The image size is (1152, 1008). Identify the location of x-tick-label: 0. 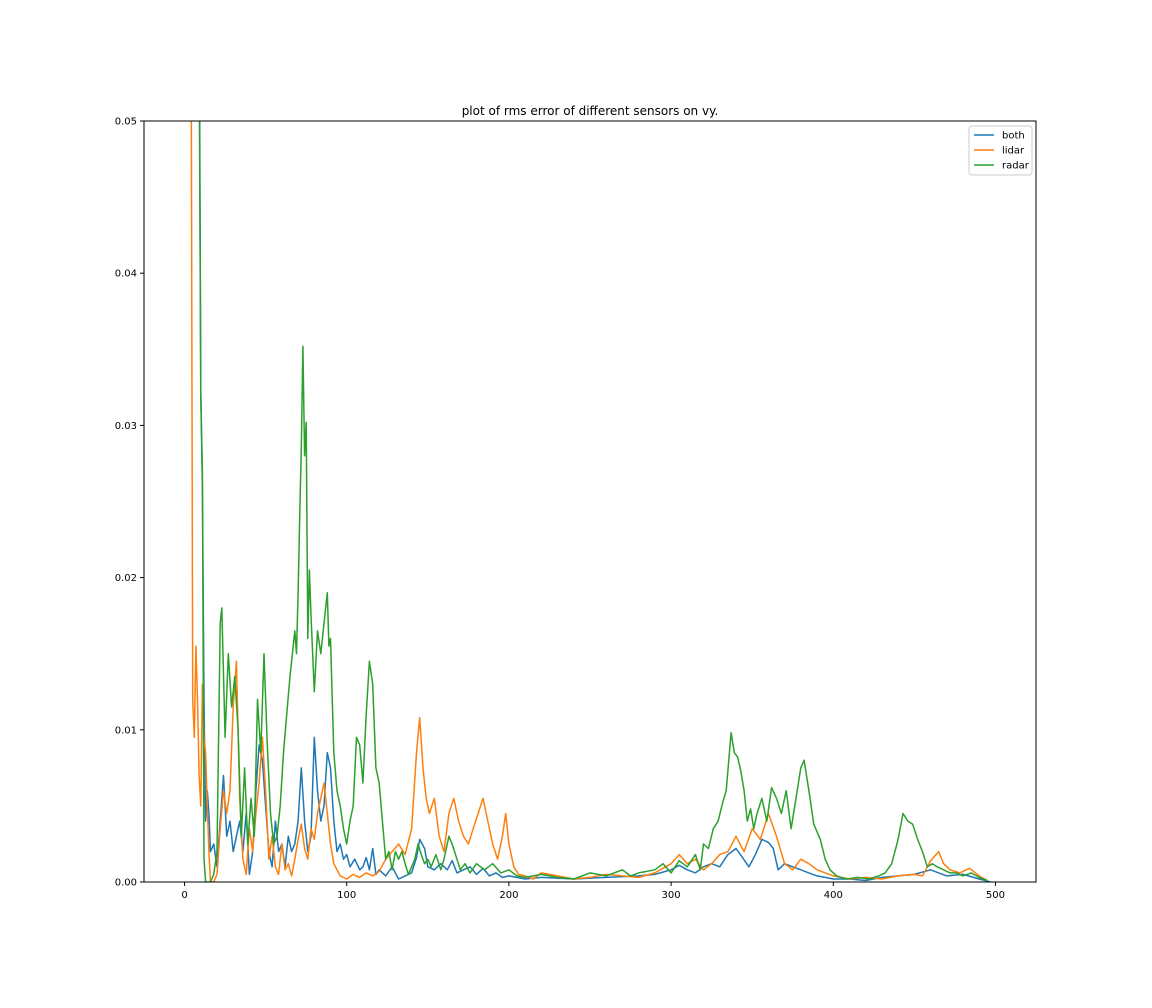
(184, 895).